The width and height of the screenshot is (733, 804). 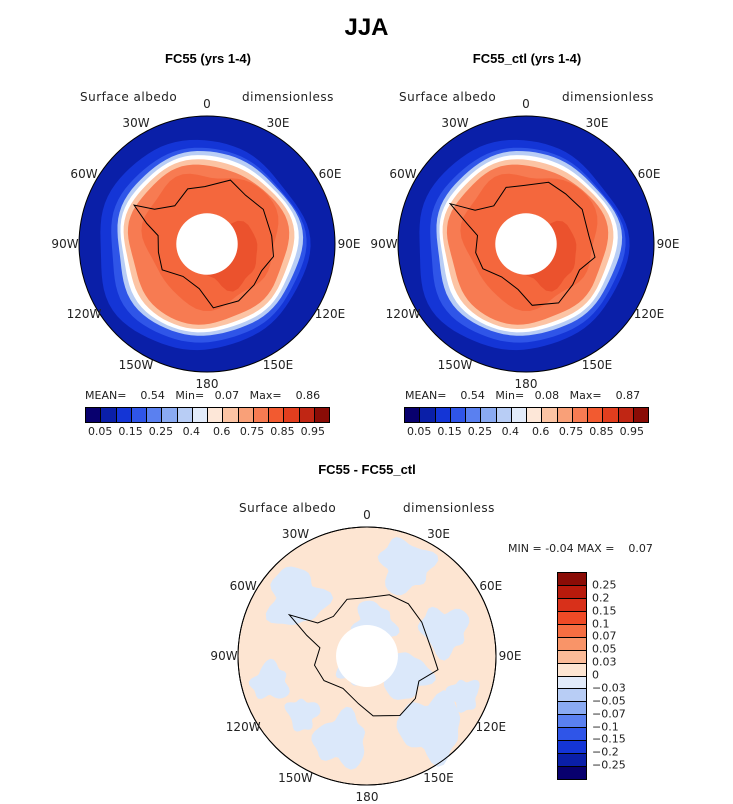 What do you see at coordinates (491, 585) in the screenshot?
I see `p3-lon-label: 60E` at bounding box center [491, 585].